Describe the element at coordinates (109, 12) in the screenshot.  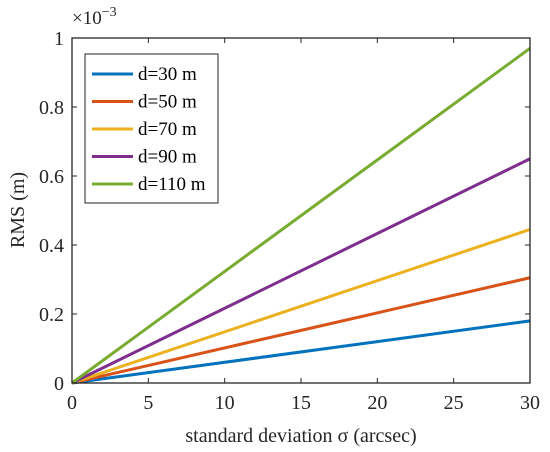
I see `multiplier-exponent: −3` at that location.